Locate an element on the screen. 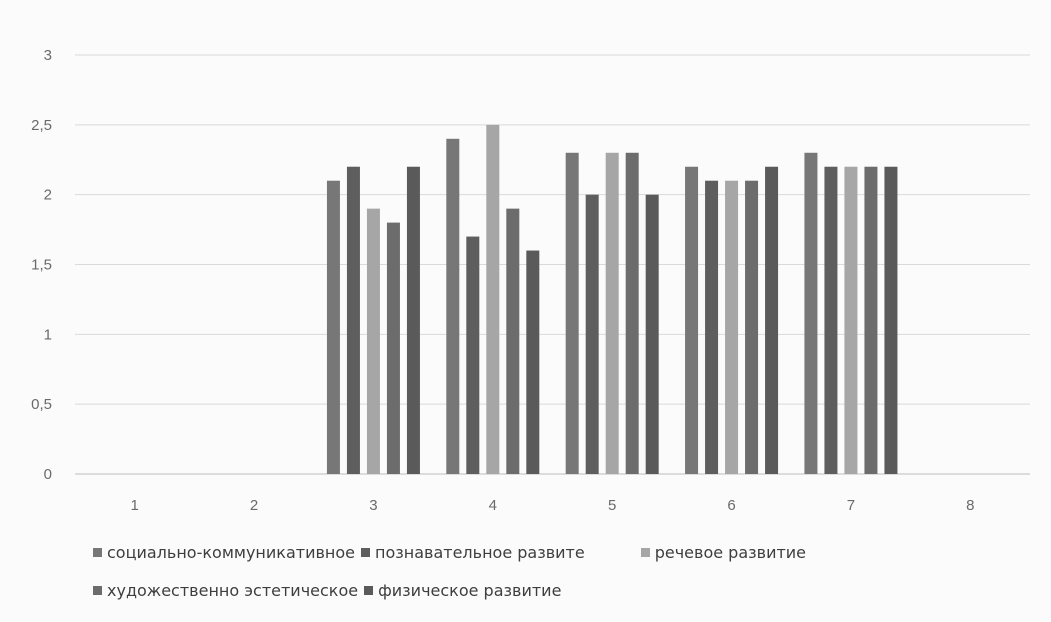 The image size is (1051, 622). x-tick-label: 2 is located at coordinates (254, 505).